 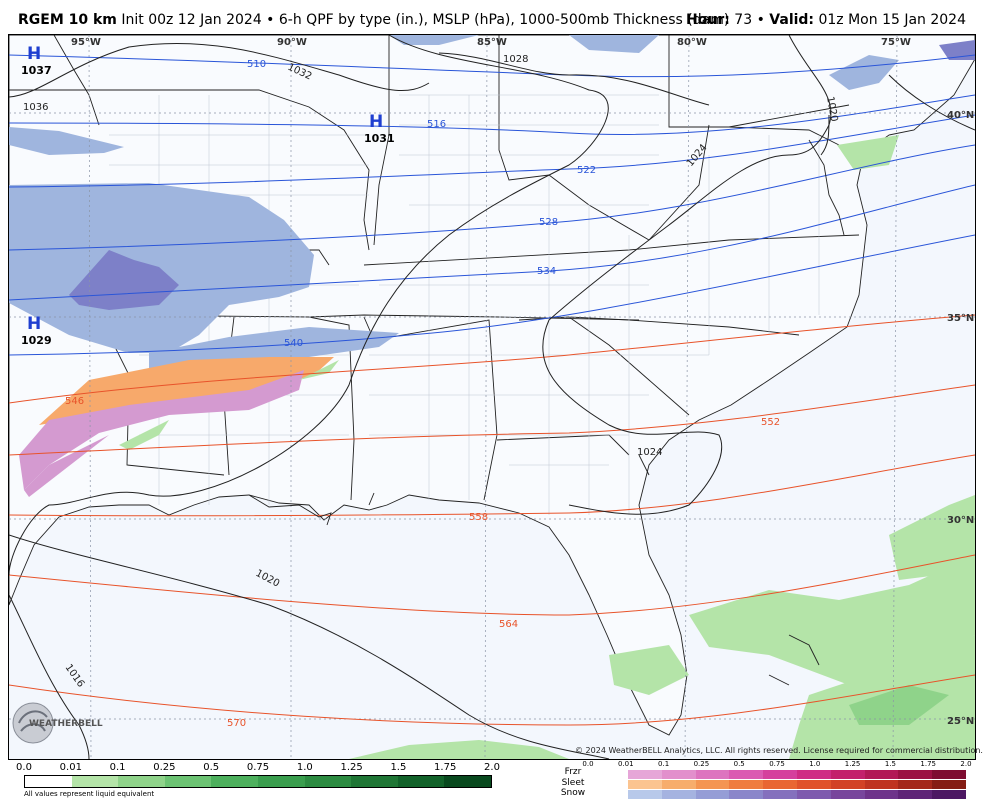 What do you see at coordinates (256, 64) in the screenshot?
I see `thickness-label-cold: 510` at bounding box center [256, 64].